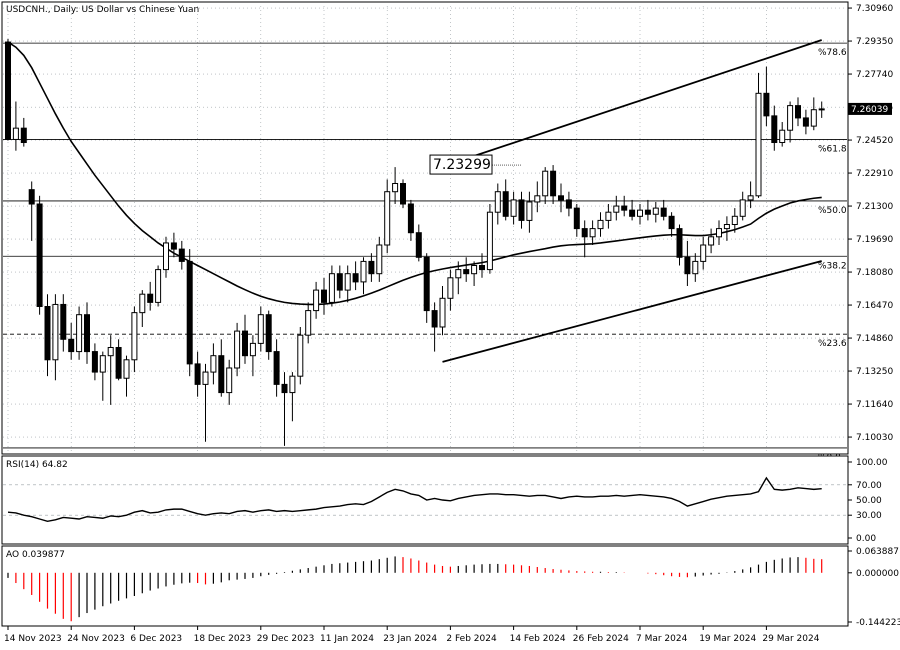 Image resolution: width=900 pixels, height=650 pixels. Describe the element at coordinates (444, 500) in the screenshot. I see `rsi-panel: RSI(14) 64.82 100.00 70.00 50.00 30.00 0.00` at that location.